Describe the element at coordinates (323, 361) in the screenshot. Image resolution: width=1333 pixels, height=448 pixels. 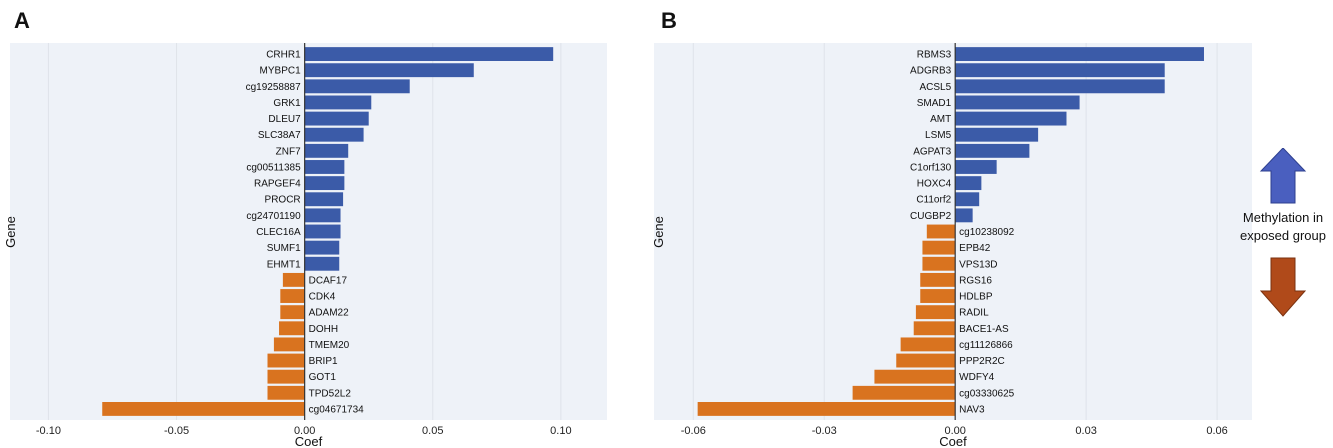
I see `y-category-label: BRIP1` at that location.